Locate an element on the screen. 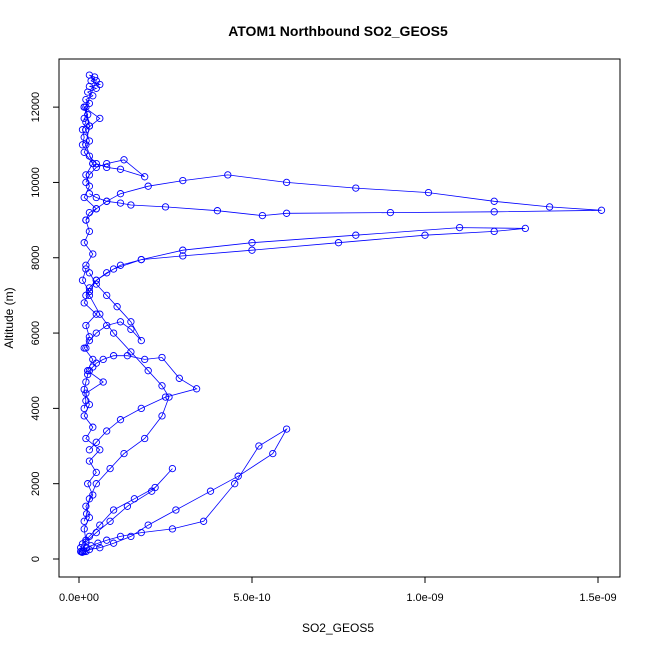  x-tick-label: 1.5e-09 is located at coordinates (597, 598).